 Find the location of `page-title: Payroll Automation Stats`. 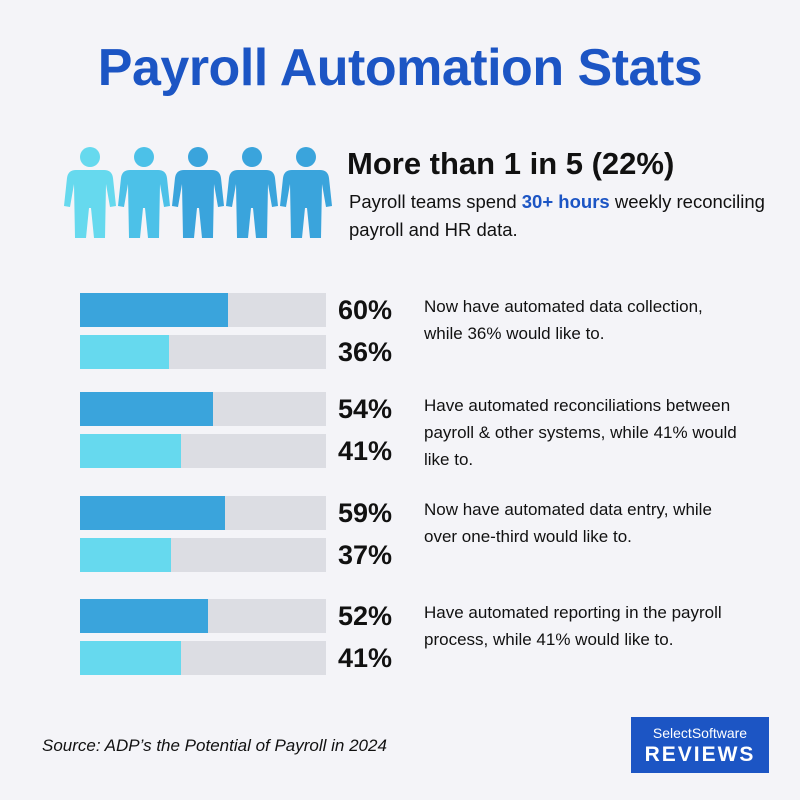

page-title: Payroll Automation Stats is located at coordinates (400, 68).